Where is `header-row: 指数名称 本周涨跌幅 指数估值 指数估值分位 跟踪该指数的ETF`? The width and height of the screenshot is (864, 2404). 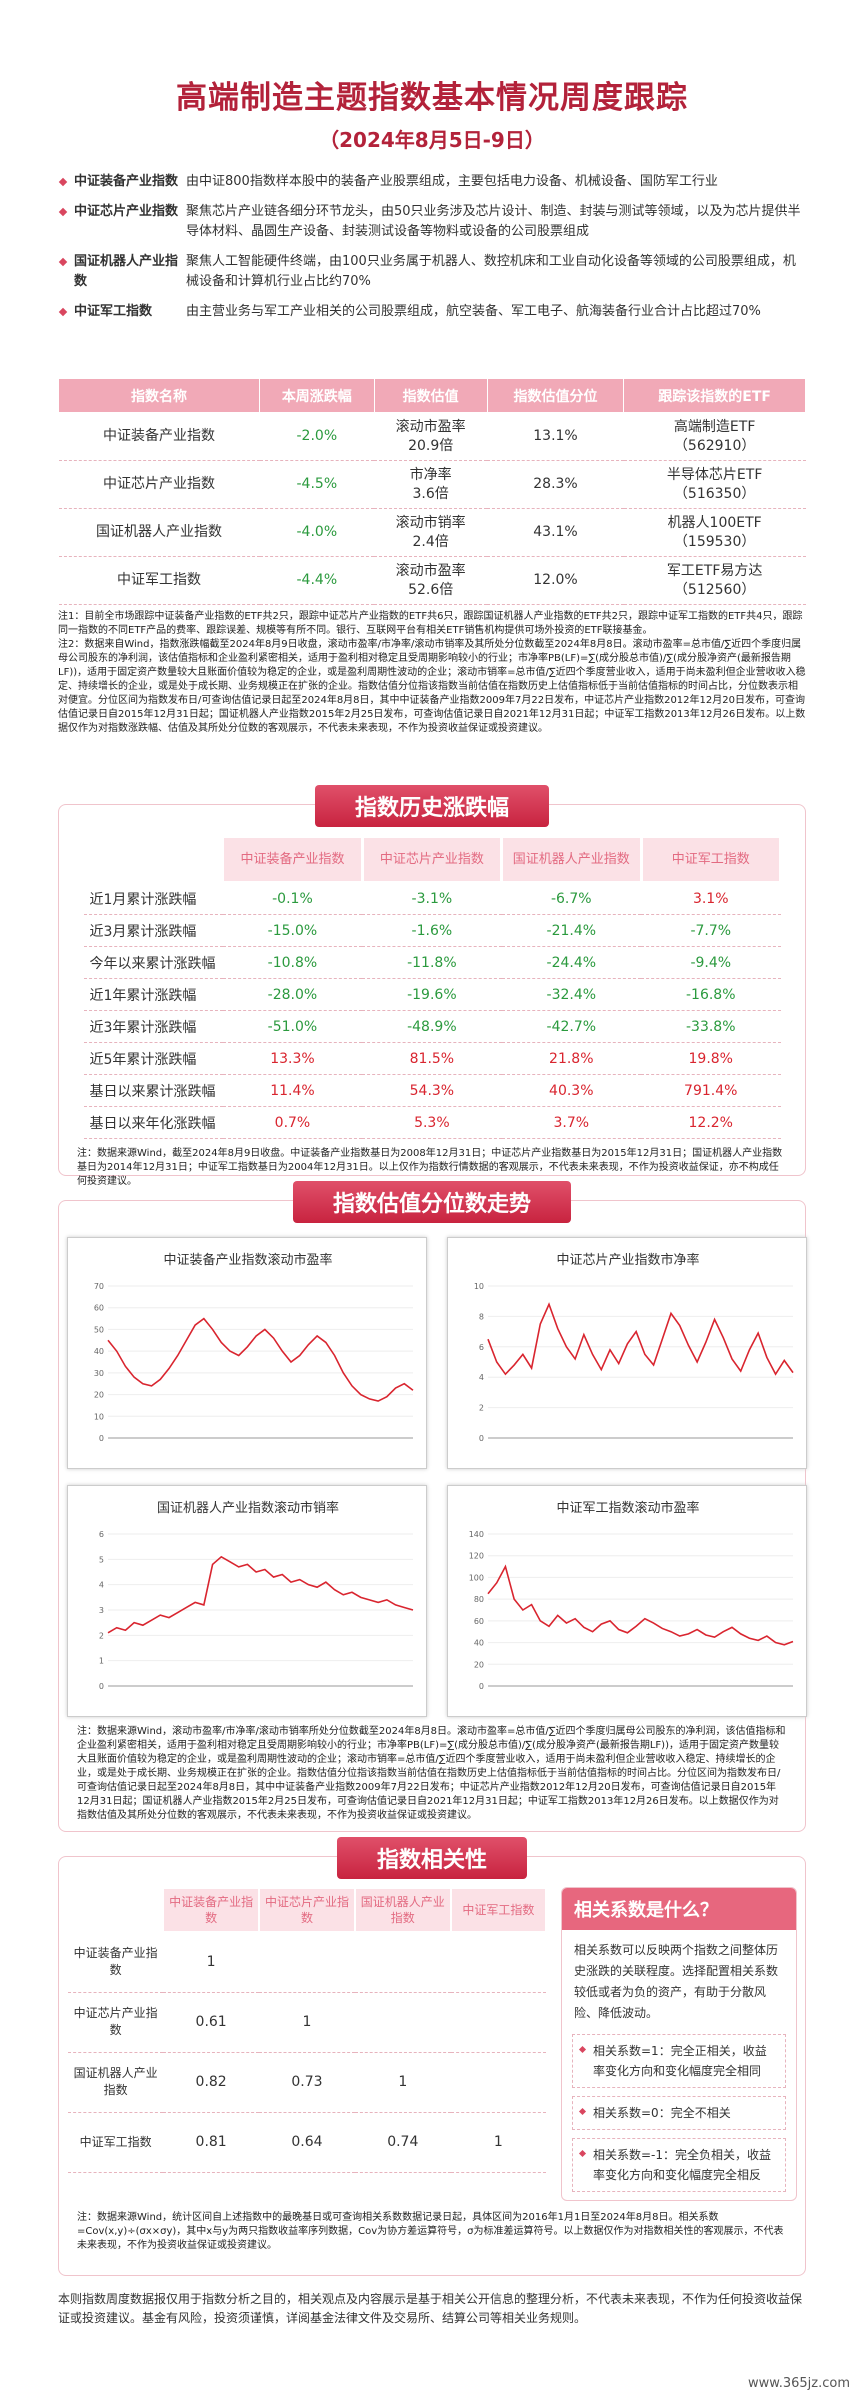
header-row: 指数名称 本周涨跌幅 指数估值 指数估值分位 跟踪该指数的ETF is located at coordinates (432, 395).